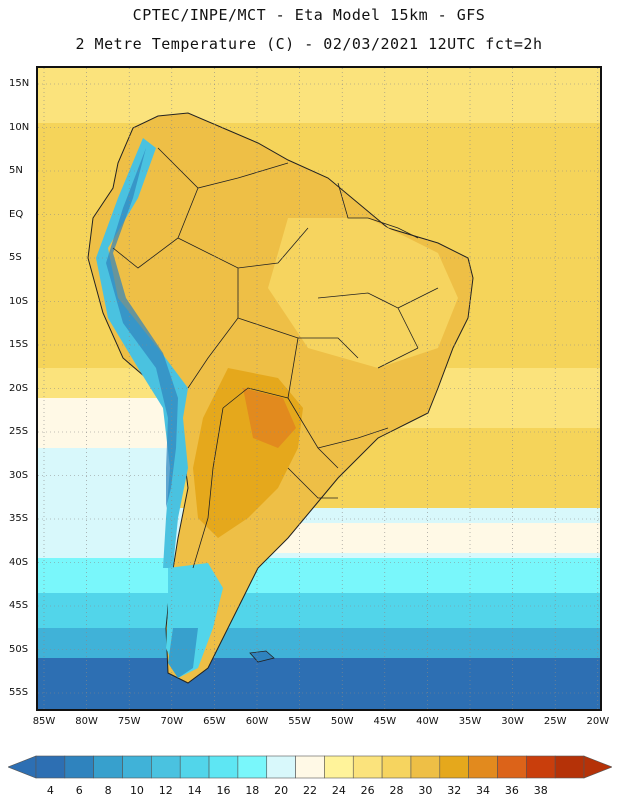  Describe the element at coordinates (425, 790) in the screenshot. I see `colorbar-tick-label: 30` at that location.